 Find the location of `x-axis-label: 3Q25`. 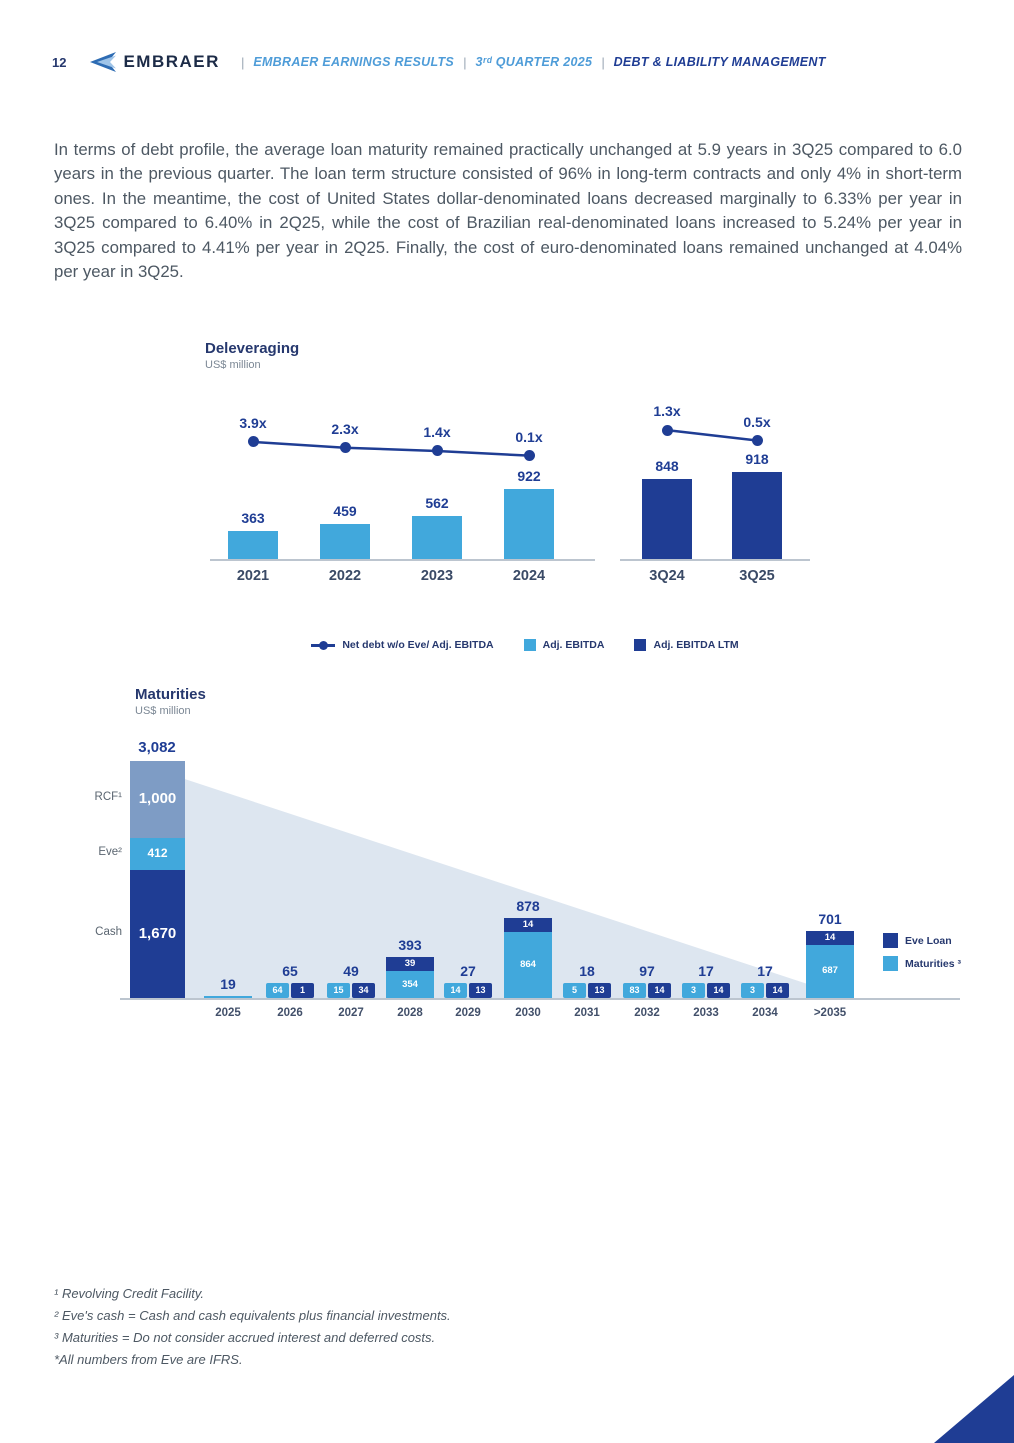

x-axis-label: 3Q25 is located at coordinates (757, 576).